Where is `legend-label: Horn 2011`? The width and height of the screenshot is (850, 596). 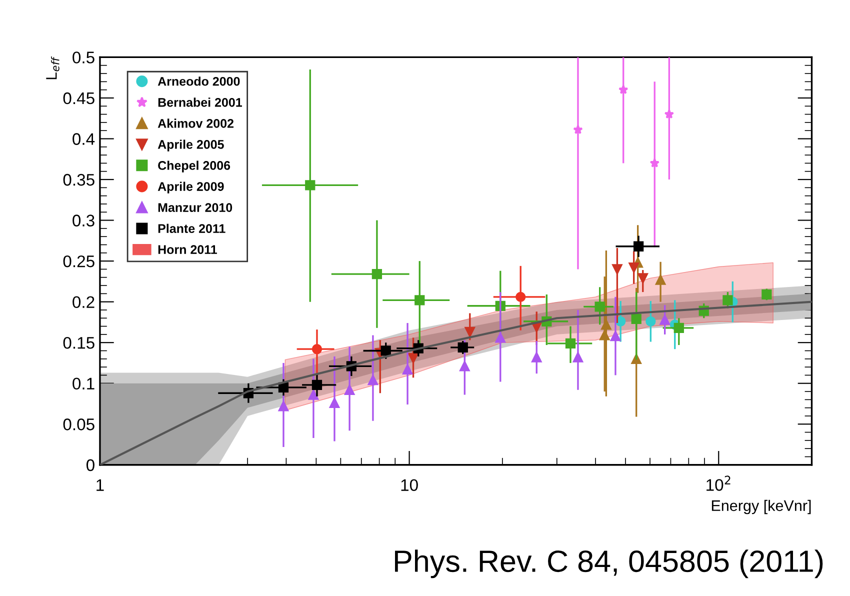 legend-label: Horn 2011 is located at coordinates (187, 249).